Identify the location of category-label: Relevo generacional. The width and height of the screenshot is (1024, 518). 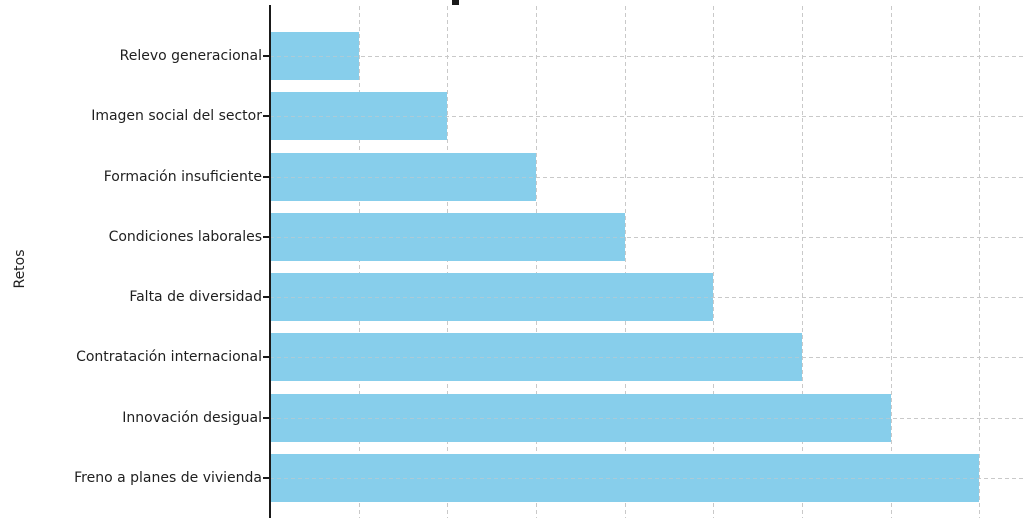
(190, 56).